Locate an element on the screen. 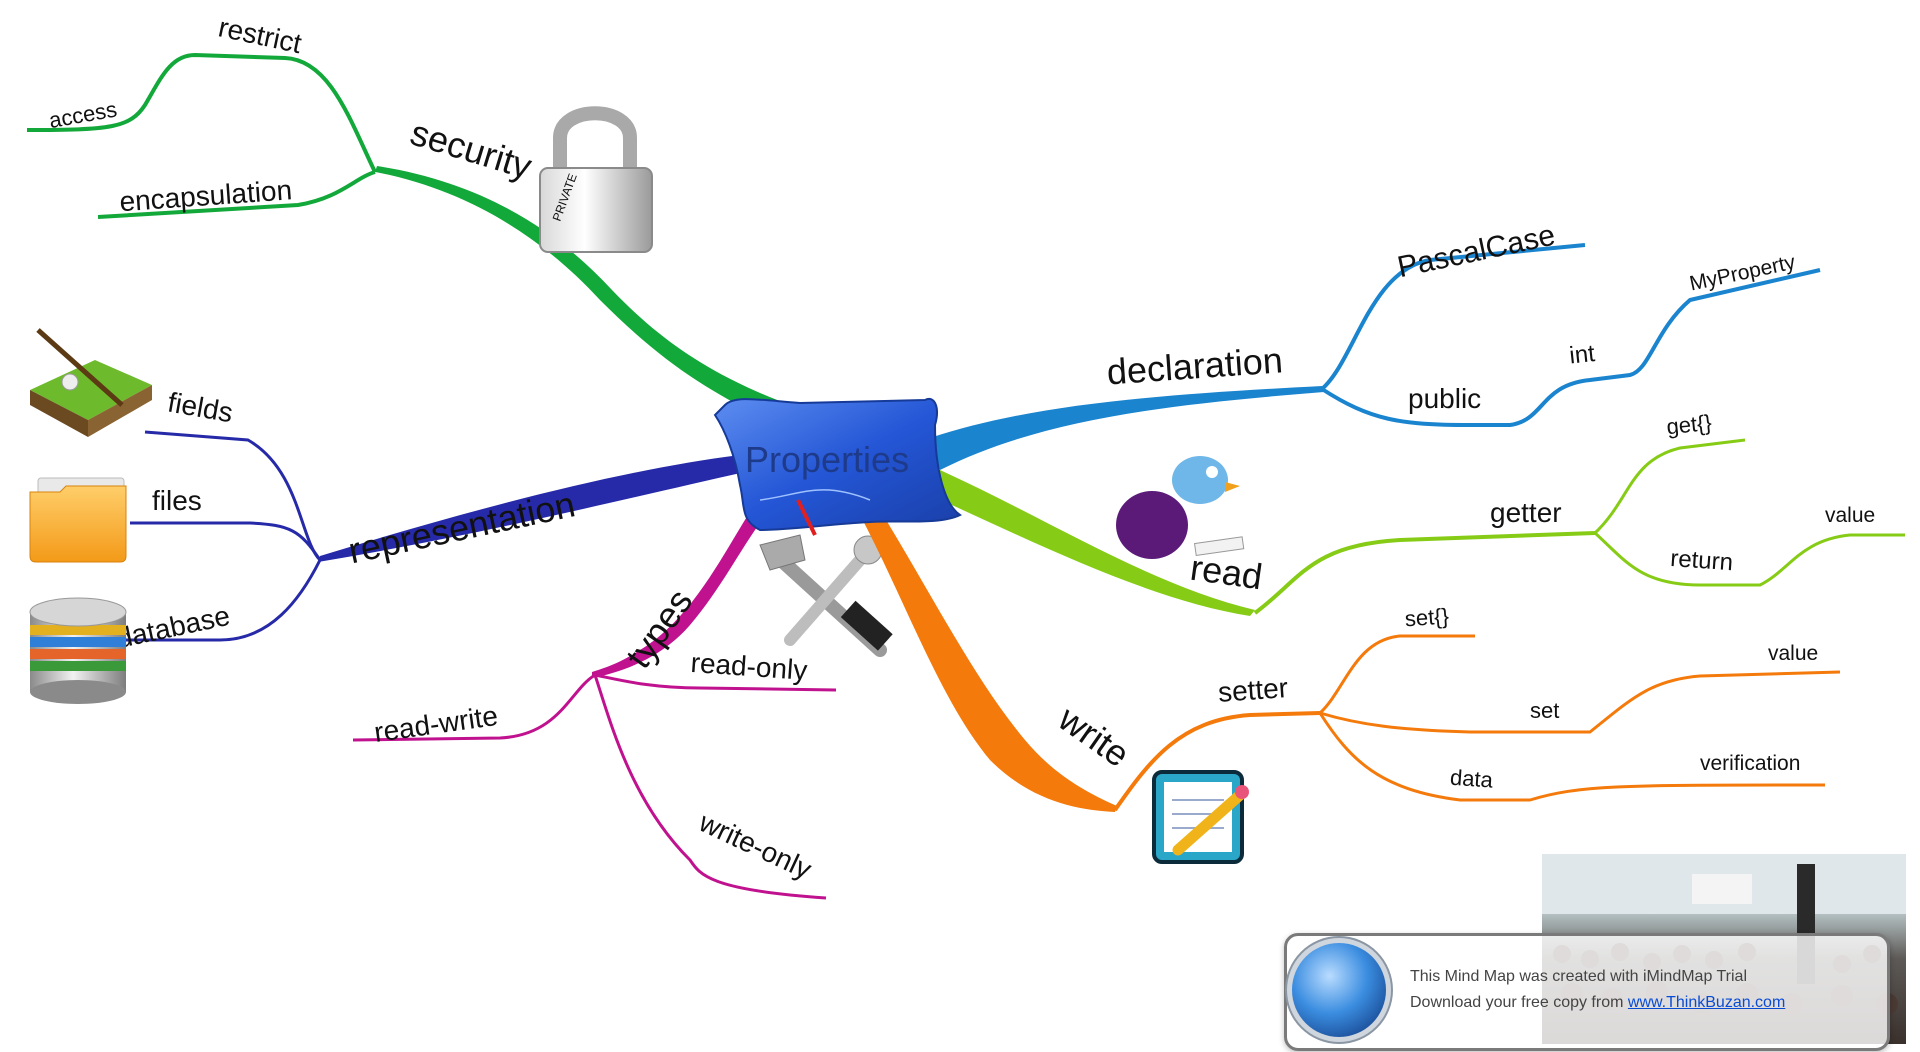  encapsulation-label: encapsulation is located at coordinates (205, 195).